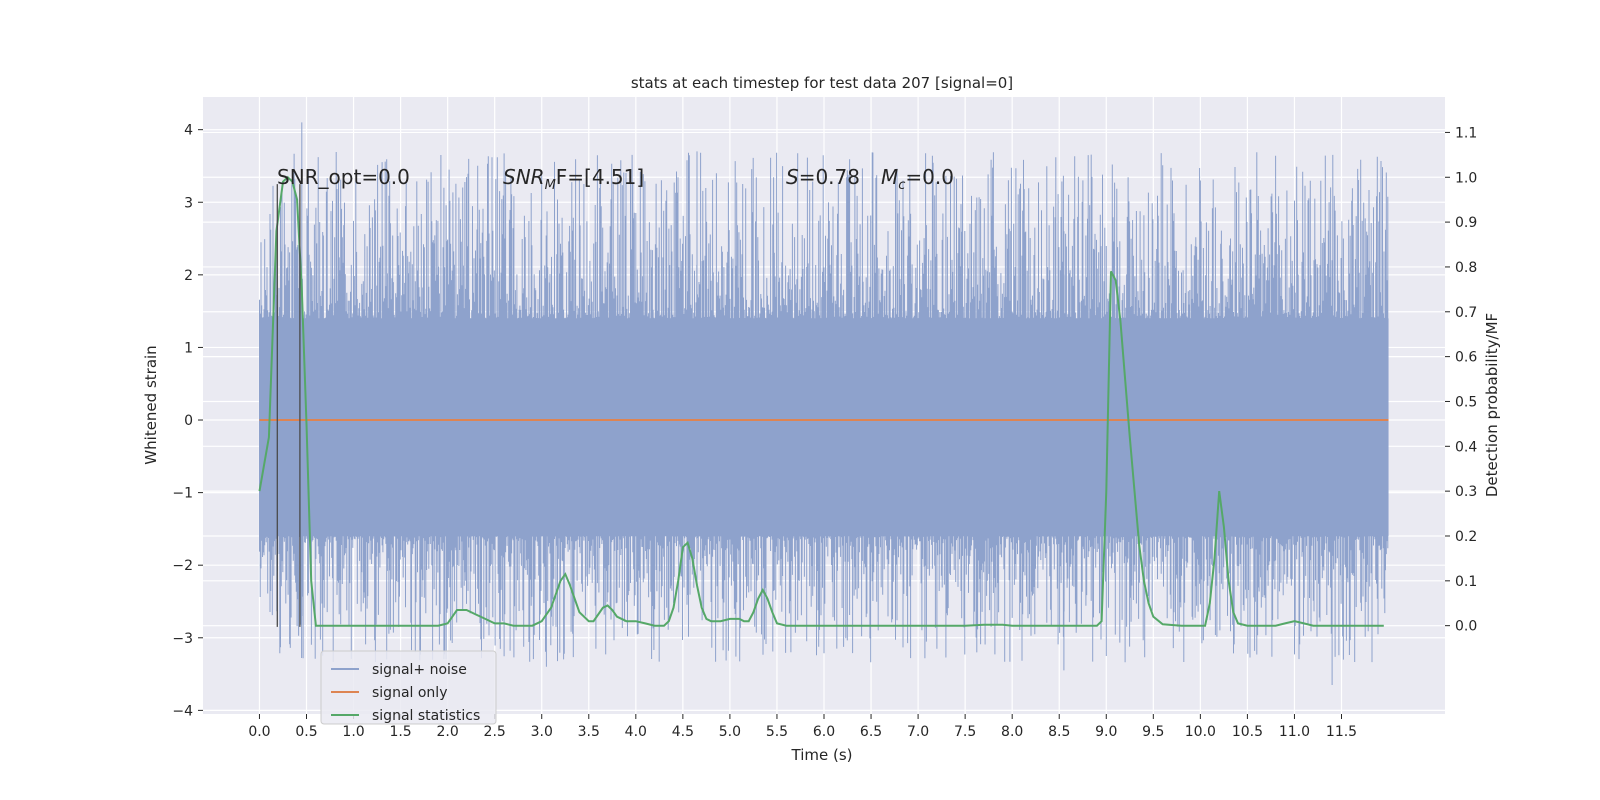 The height and width of the screenshot is (800, 1600). I want to click on y-left-tick-label: −1, so click(182, 494).